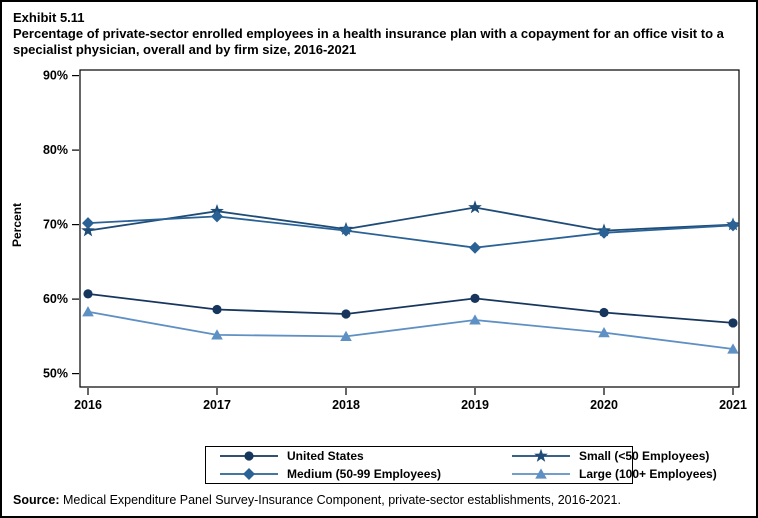 This screenshot has width=758, height=518. Describe the element at coordinates (217, 334) in the screenshot. I see `data-point-large-100-employees-2017` at that location.